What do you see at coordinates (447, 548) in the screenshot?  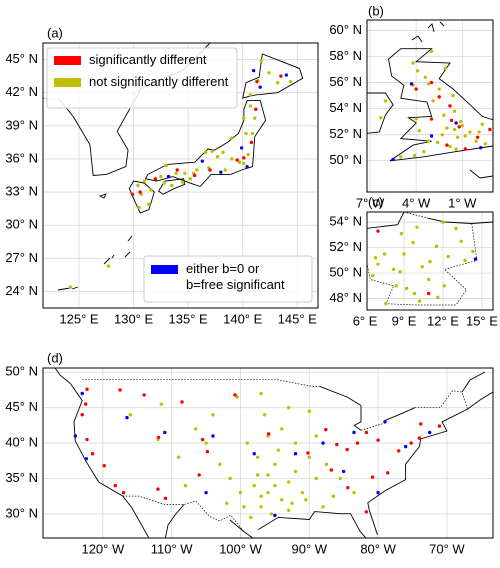 I see `x-tick-label: 70° W` at bounding box center [447, 548].